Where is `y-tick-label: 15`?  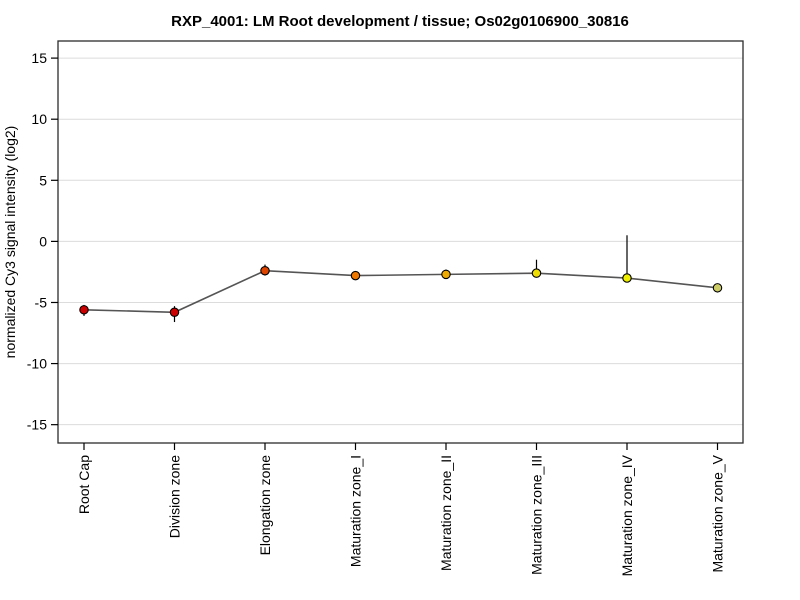
y-tick-label: 15 is located at coordinates (39, 58).